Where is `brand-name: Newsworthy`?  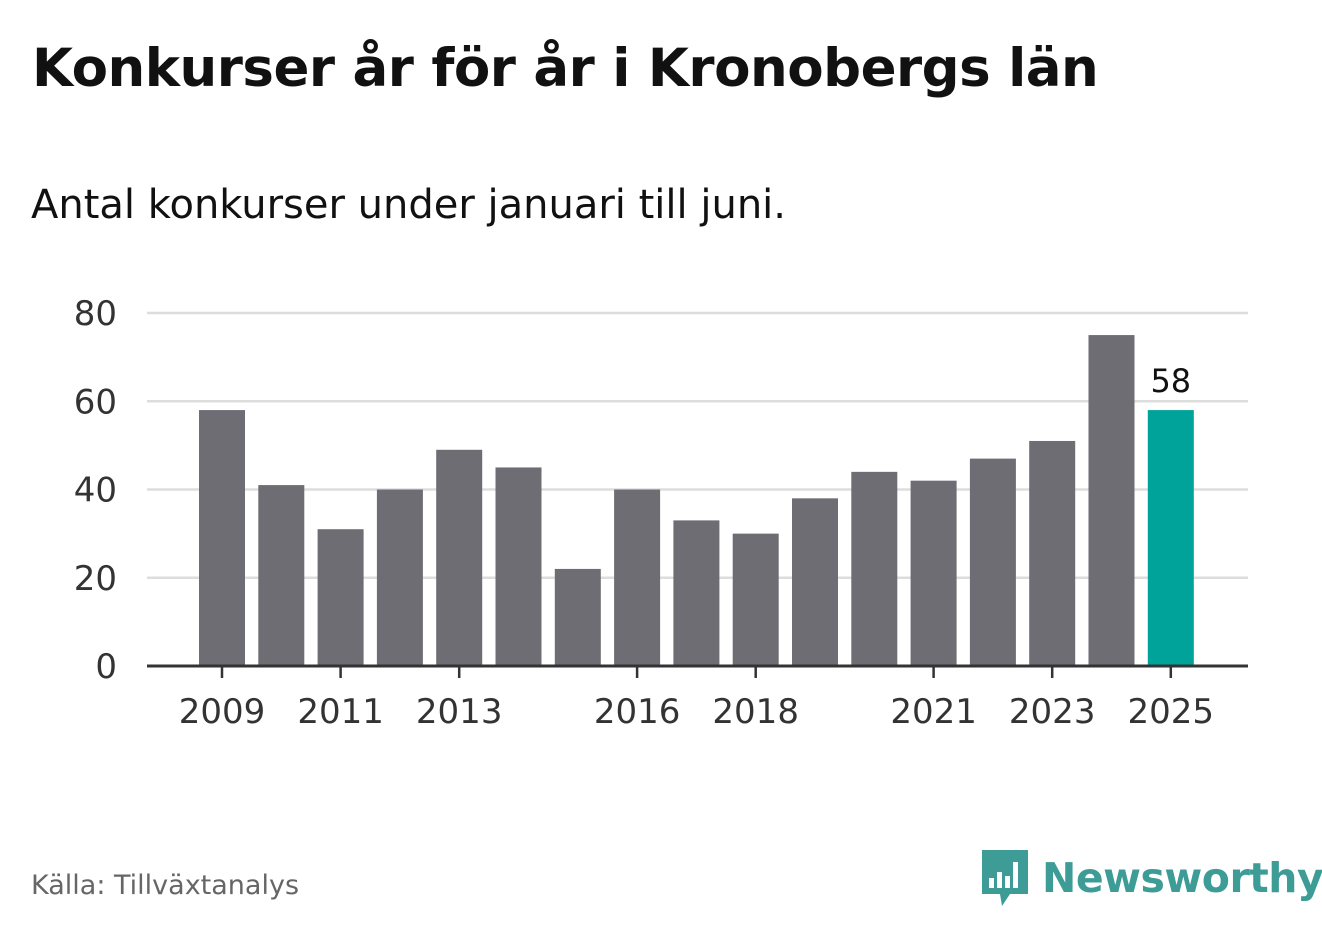
brand-name: Newsworthy is located at coordinates (1182, 878).